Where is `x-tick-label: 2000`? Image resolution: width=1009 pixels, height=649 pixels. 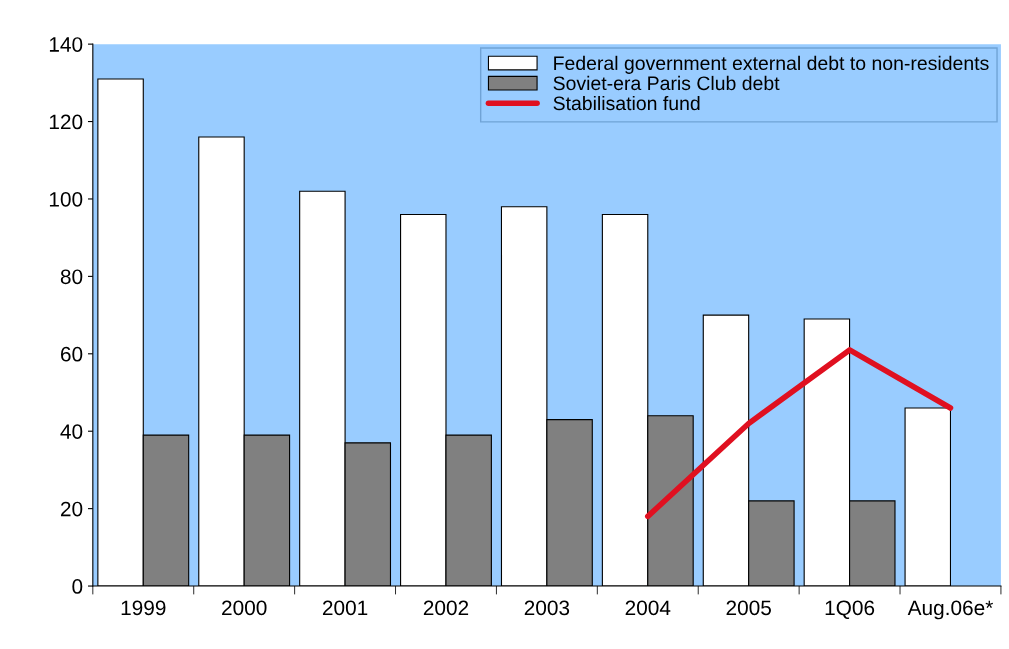
x-tick-label: 2000 is located at coordinates (244, 608).